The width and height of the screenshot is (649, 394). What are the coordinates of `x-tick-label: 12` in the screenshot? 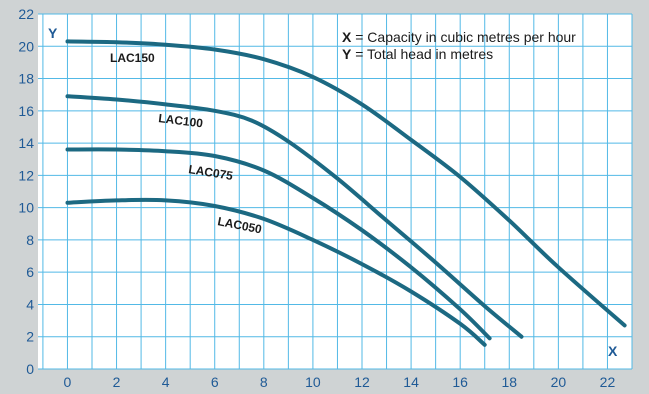 It's located at (362, 382).